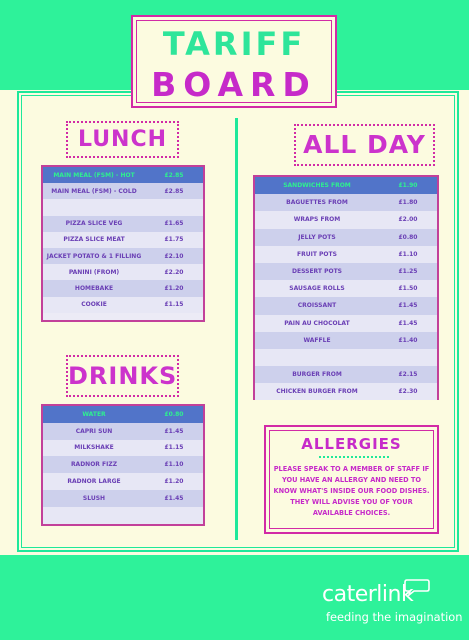 The image size is (469, 640). What do you see at coordinates (174, 240) in the screenshot?
I see `menu-item-price: £1.75` at bounding box center [174, 240].